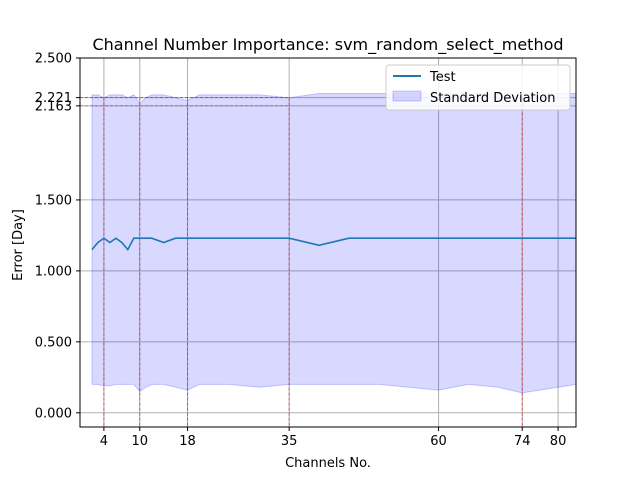  Describe the element at coordinates (328, 463) in the screenshot. I see `x-axis-label: Channels No.` at that location.